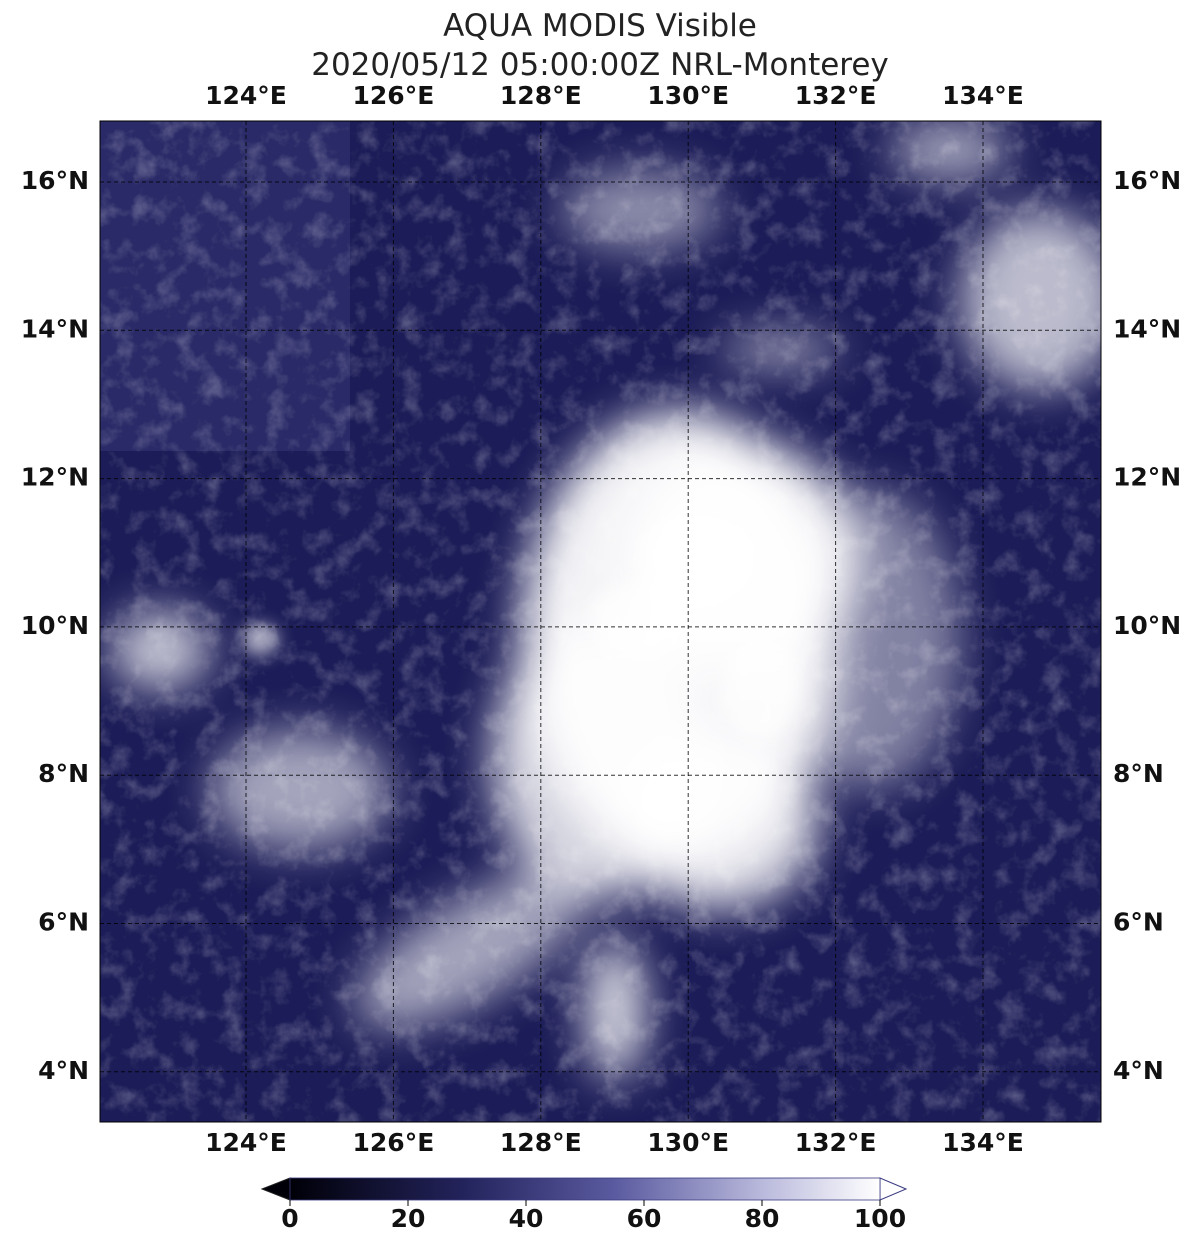 The image size is (1200, 1243). I want to click on colorbar-under, so click(275, 1189).